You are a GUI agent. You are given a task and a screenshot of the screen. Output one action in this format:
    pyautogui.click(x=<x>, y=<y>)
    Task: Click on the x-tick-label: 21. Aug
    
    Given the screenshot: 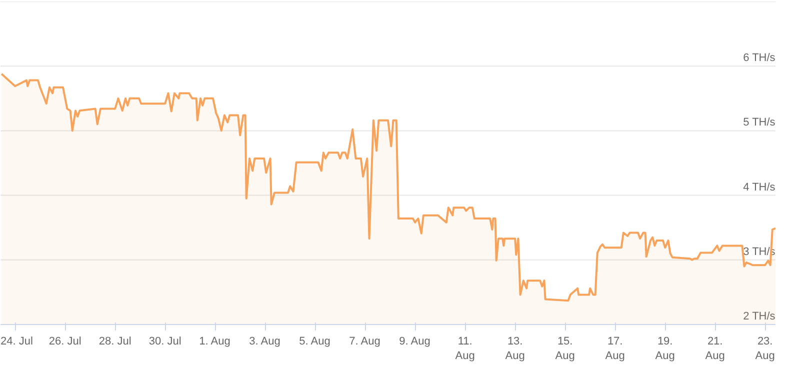 What is the action you would take?
    pyautogui.click(x=715, y=349)
    